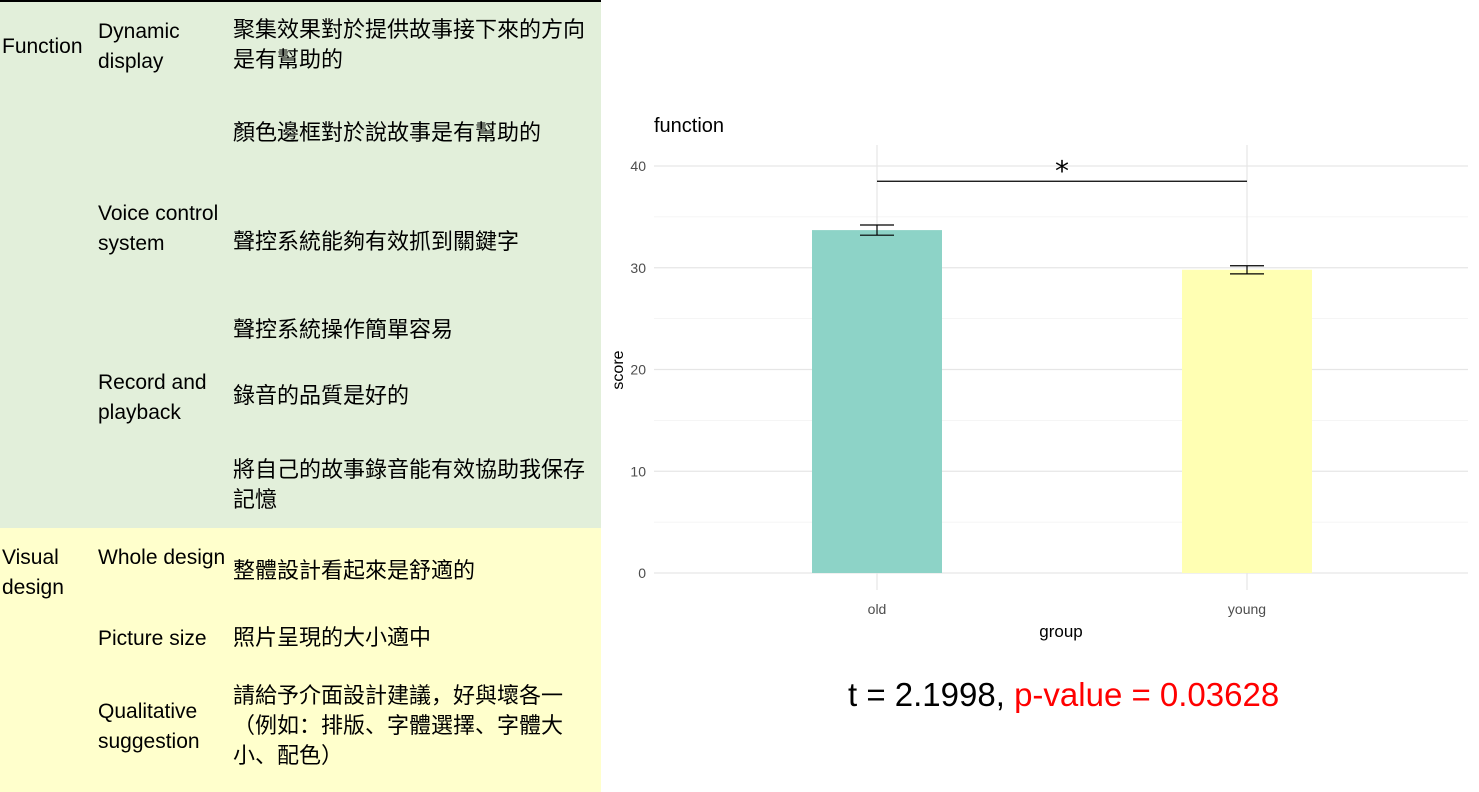 Image resolution: width=1479 pixels, height=792 pixels. I want to click on item-voice-easy: 聲控系統操作簡單容易, so click(343, 330).